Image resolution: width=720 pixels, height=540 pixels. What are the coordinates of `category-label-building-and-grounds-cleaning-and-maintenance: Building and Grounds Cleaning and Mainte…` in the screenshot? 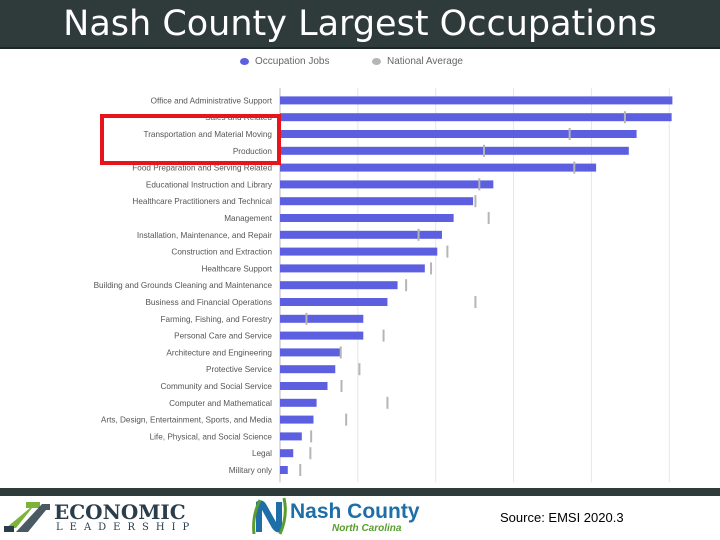 It's located at (183, 285).